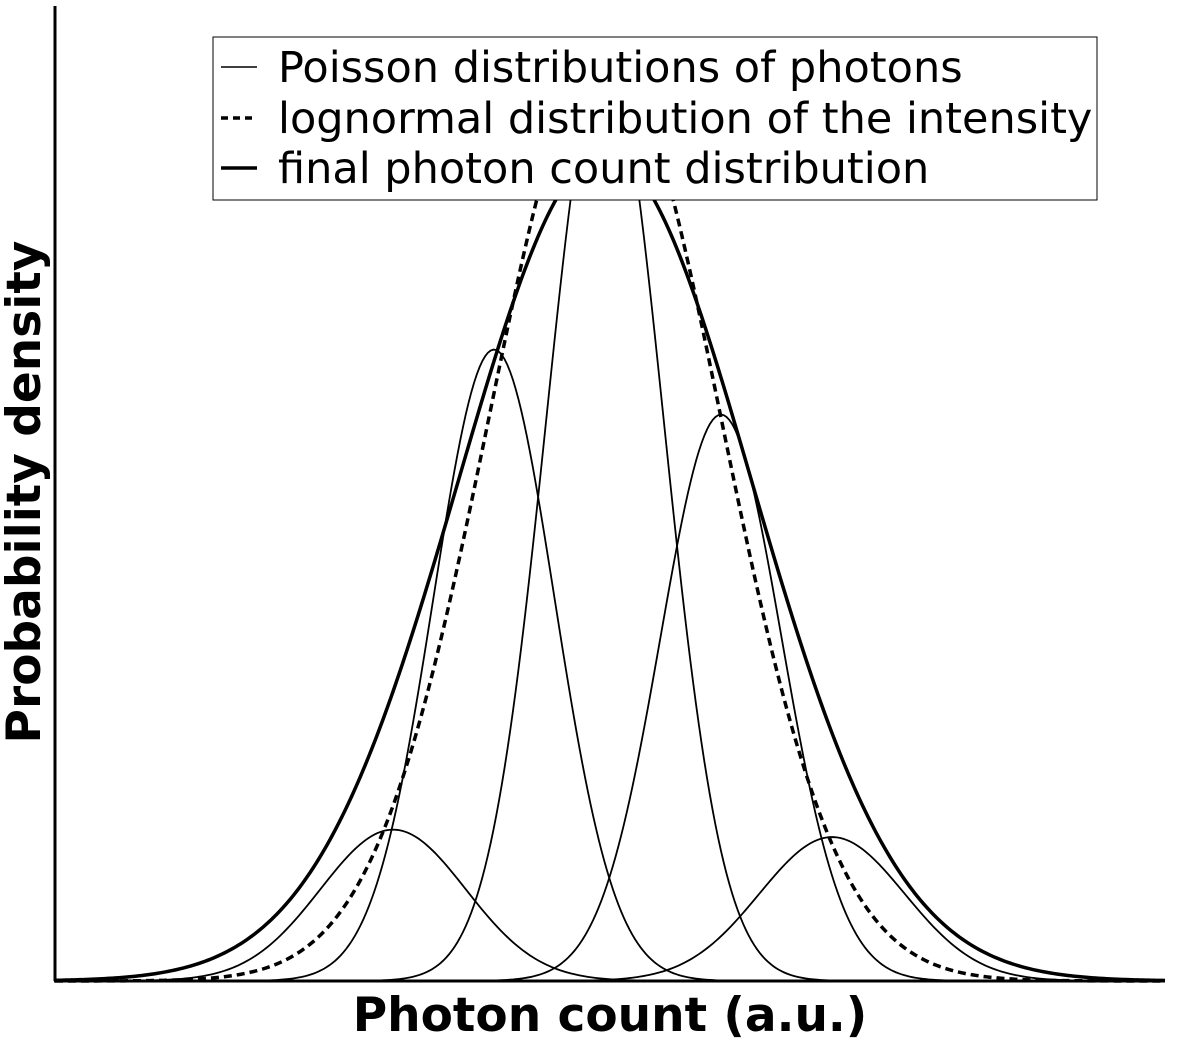 The image size is (1187, 1059). I want to click on y-axis-label: Probability density, so click(26, 492).